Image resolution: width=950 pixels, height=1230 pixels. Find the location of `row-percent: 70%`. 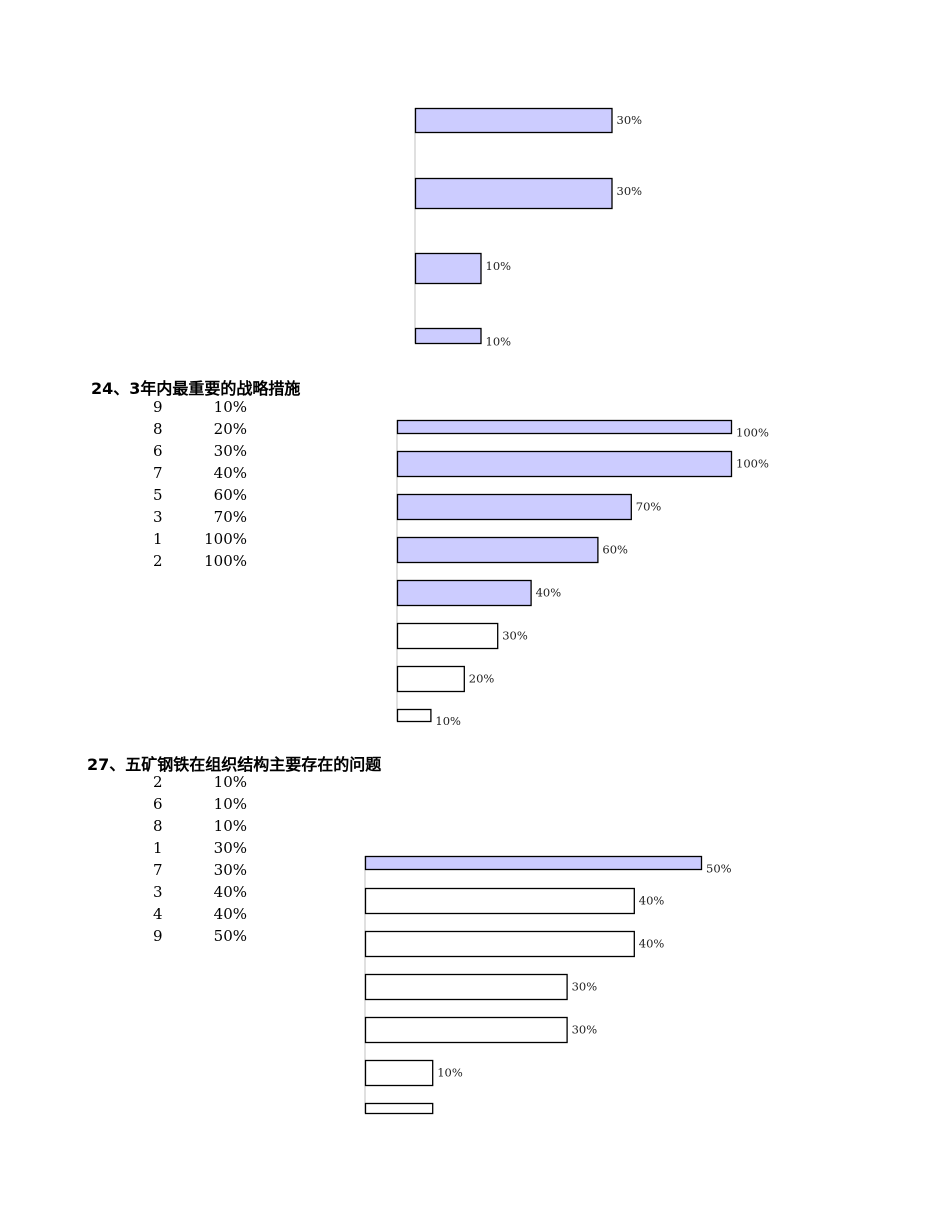

row-percent: 70% is located at coordinates (230, 517).